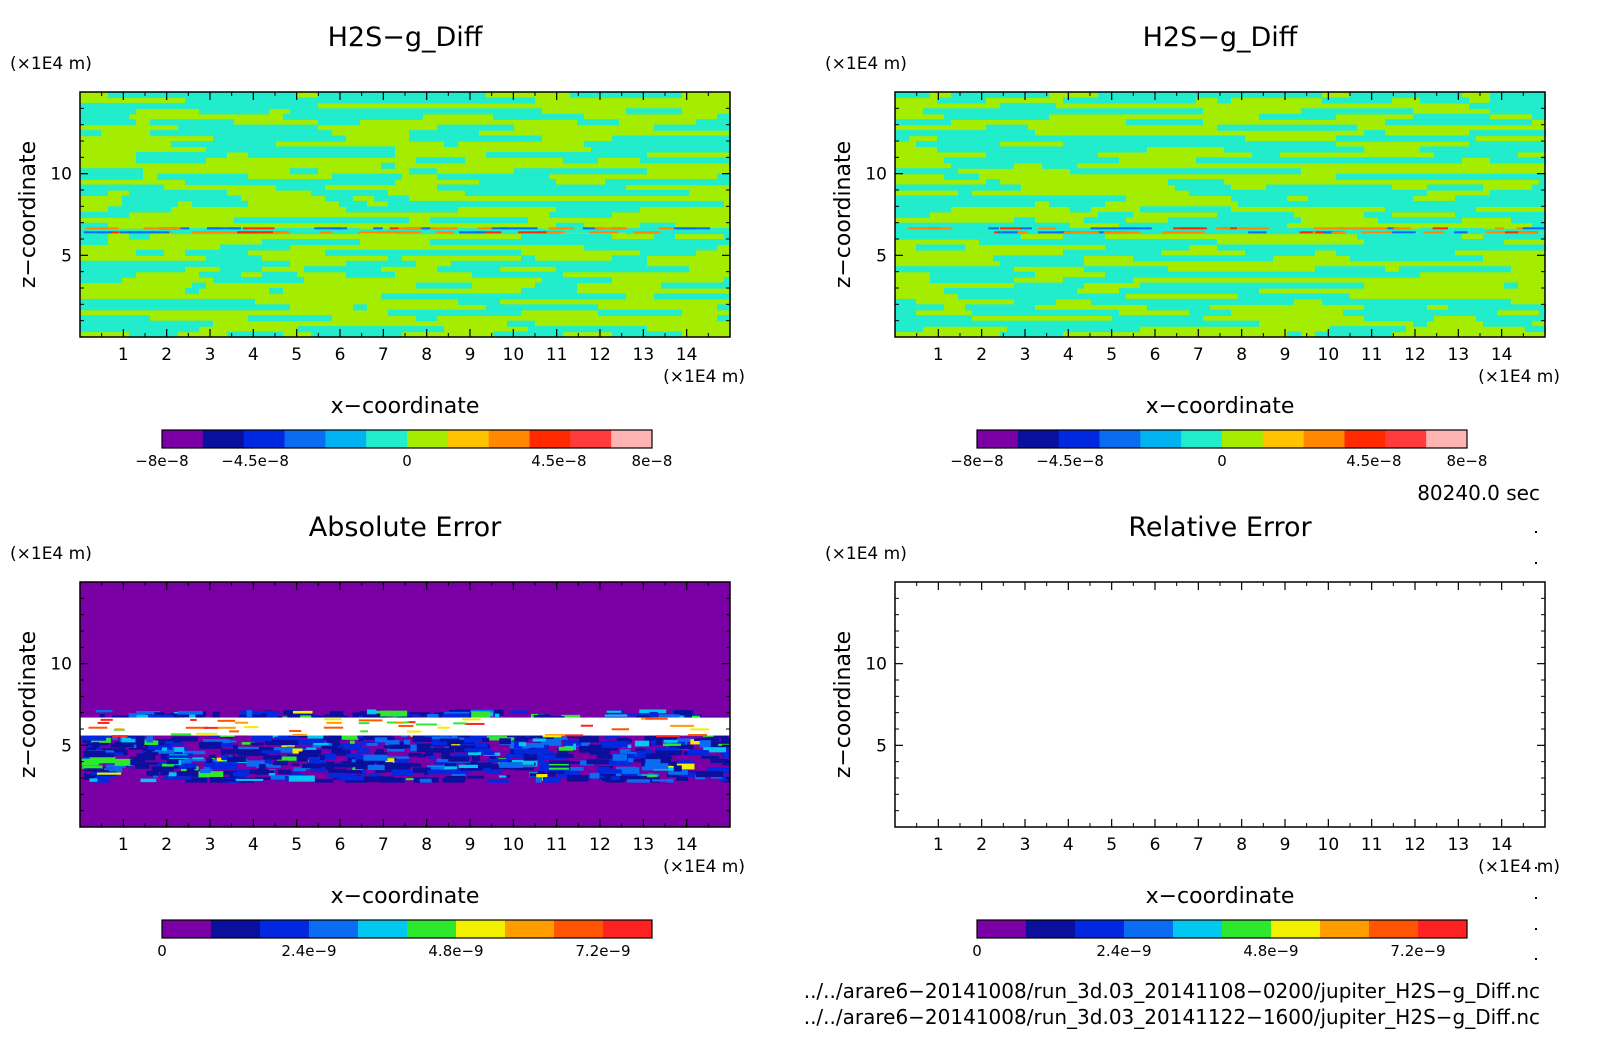 The image size is (1604, 1054). Describe the element at coordinates (1111, 845) in the screenshot. I see `x-tick-label: 5` at that location.